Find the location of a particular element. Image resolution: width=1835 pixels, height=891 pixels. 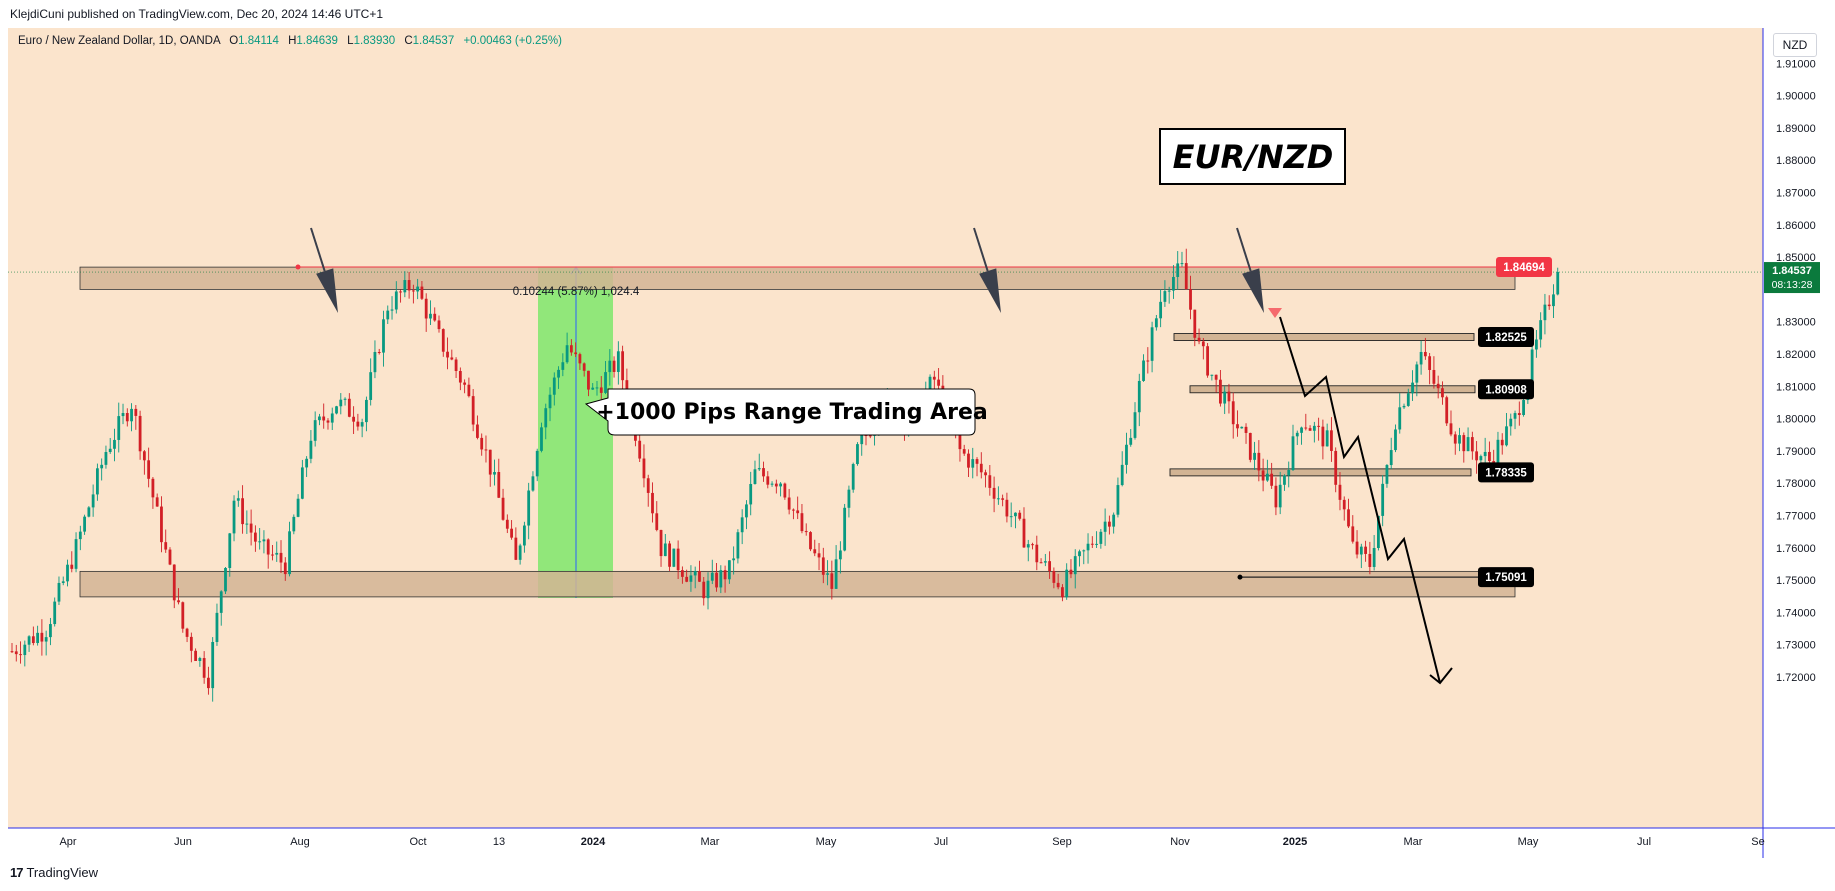

title-box: EUR/NZD is located at coordinates (1252, 156).